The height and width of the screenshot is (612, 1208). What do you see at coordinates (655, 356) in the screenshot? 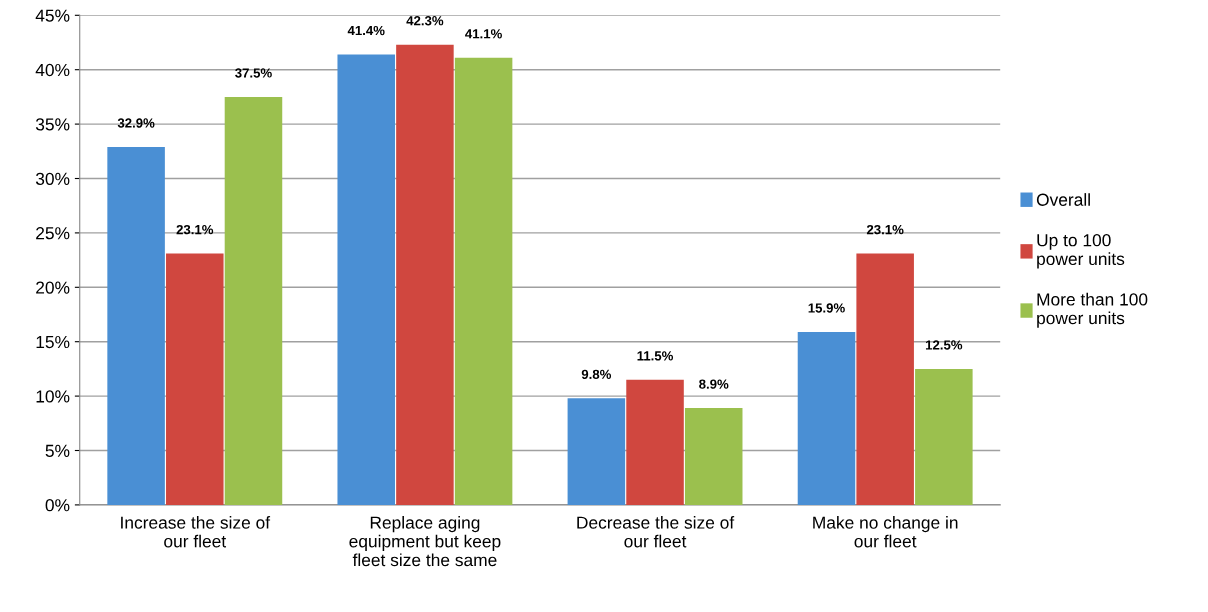
I see `data-label: 11.5%` at bounding box center [655, 356].